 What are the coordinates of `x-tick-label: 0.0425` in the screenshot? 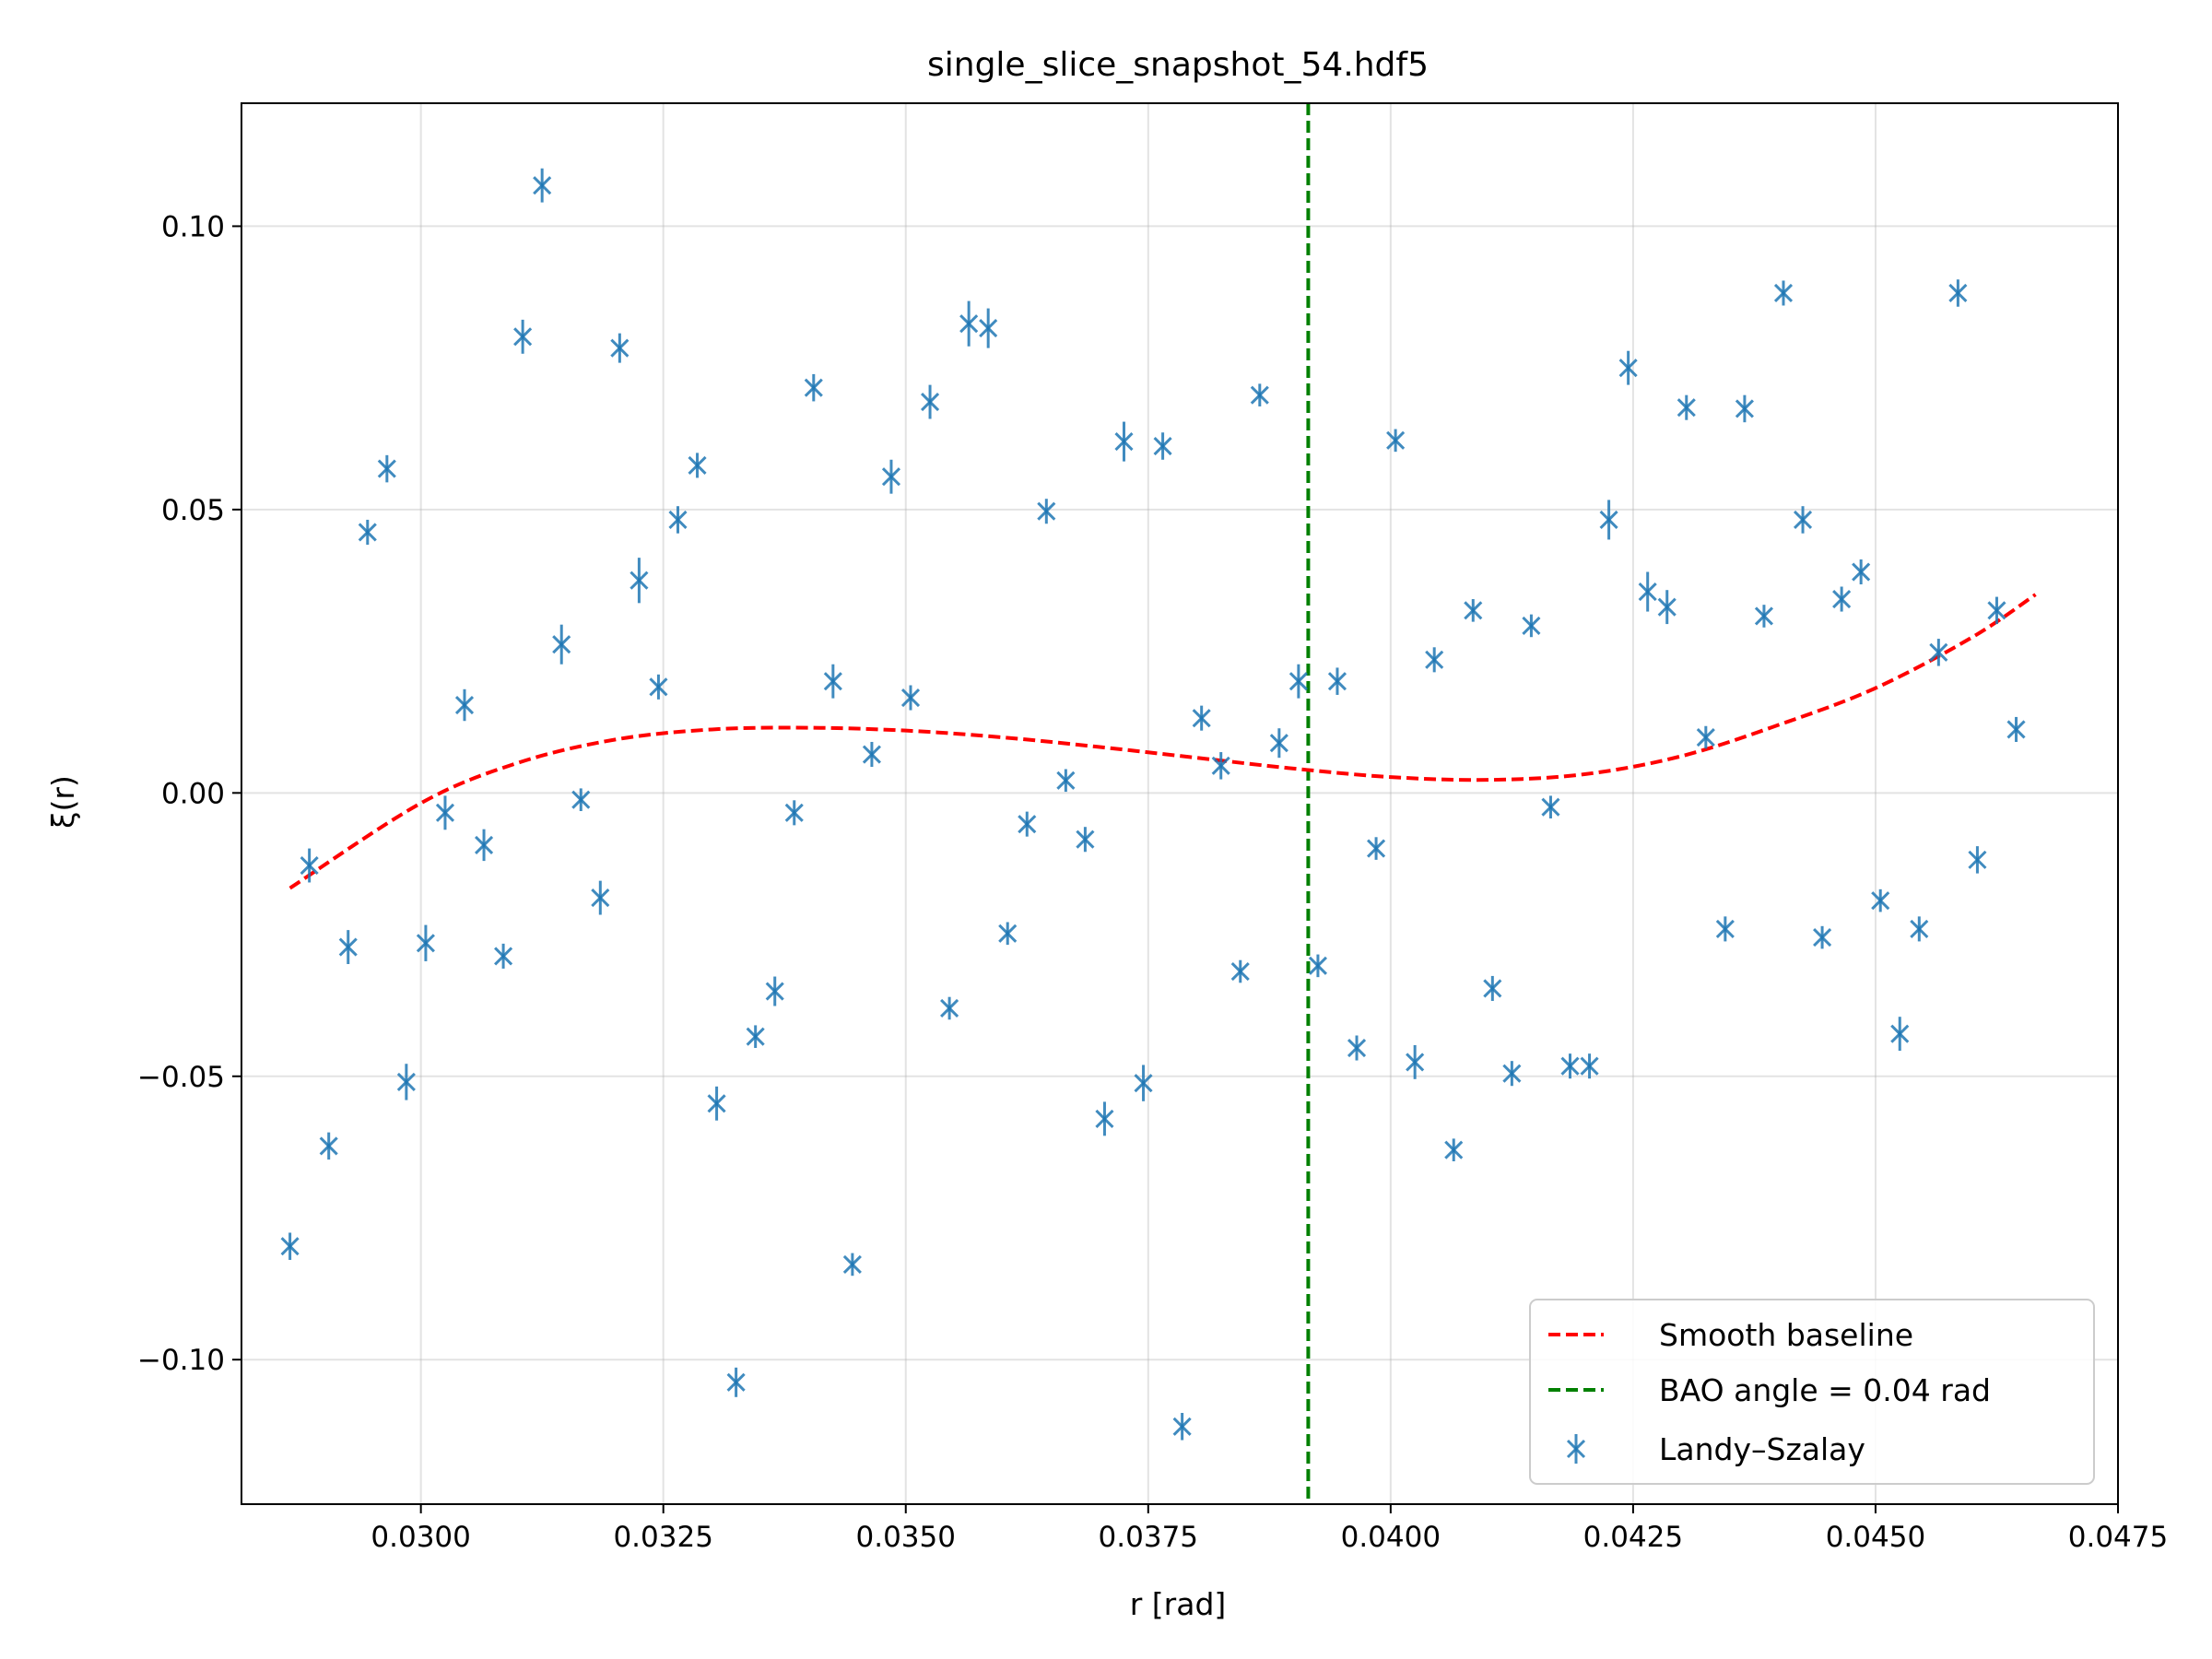 It's located at (1633, 1537).